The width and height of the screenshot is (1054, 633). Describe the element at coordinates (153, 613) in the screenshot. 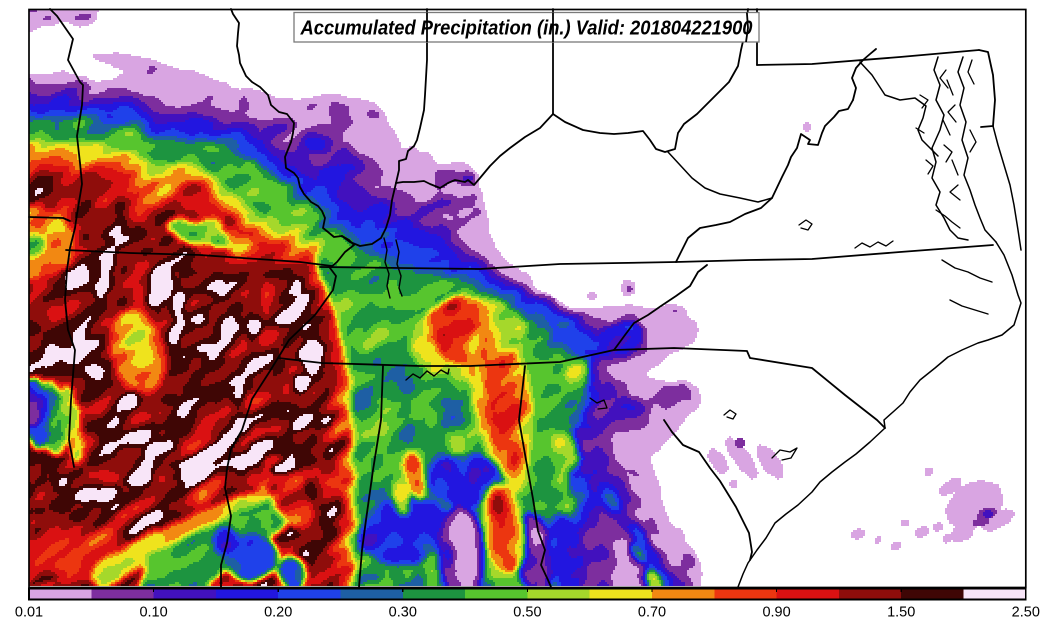

I see `svg-text: 0.10` at that location.